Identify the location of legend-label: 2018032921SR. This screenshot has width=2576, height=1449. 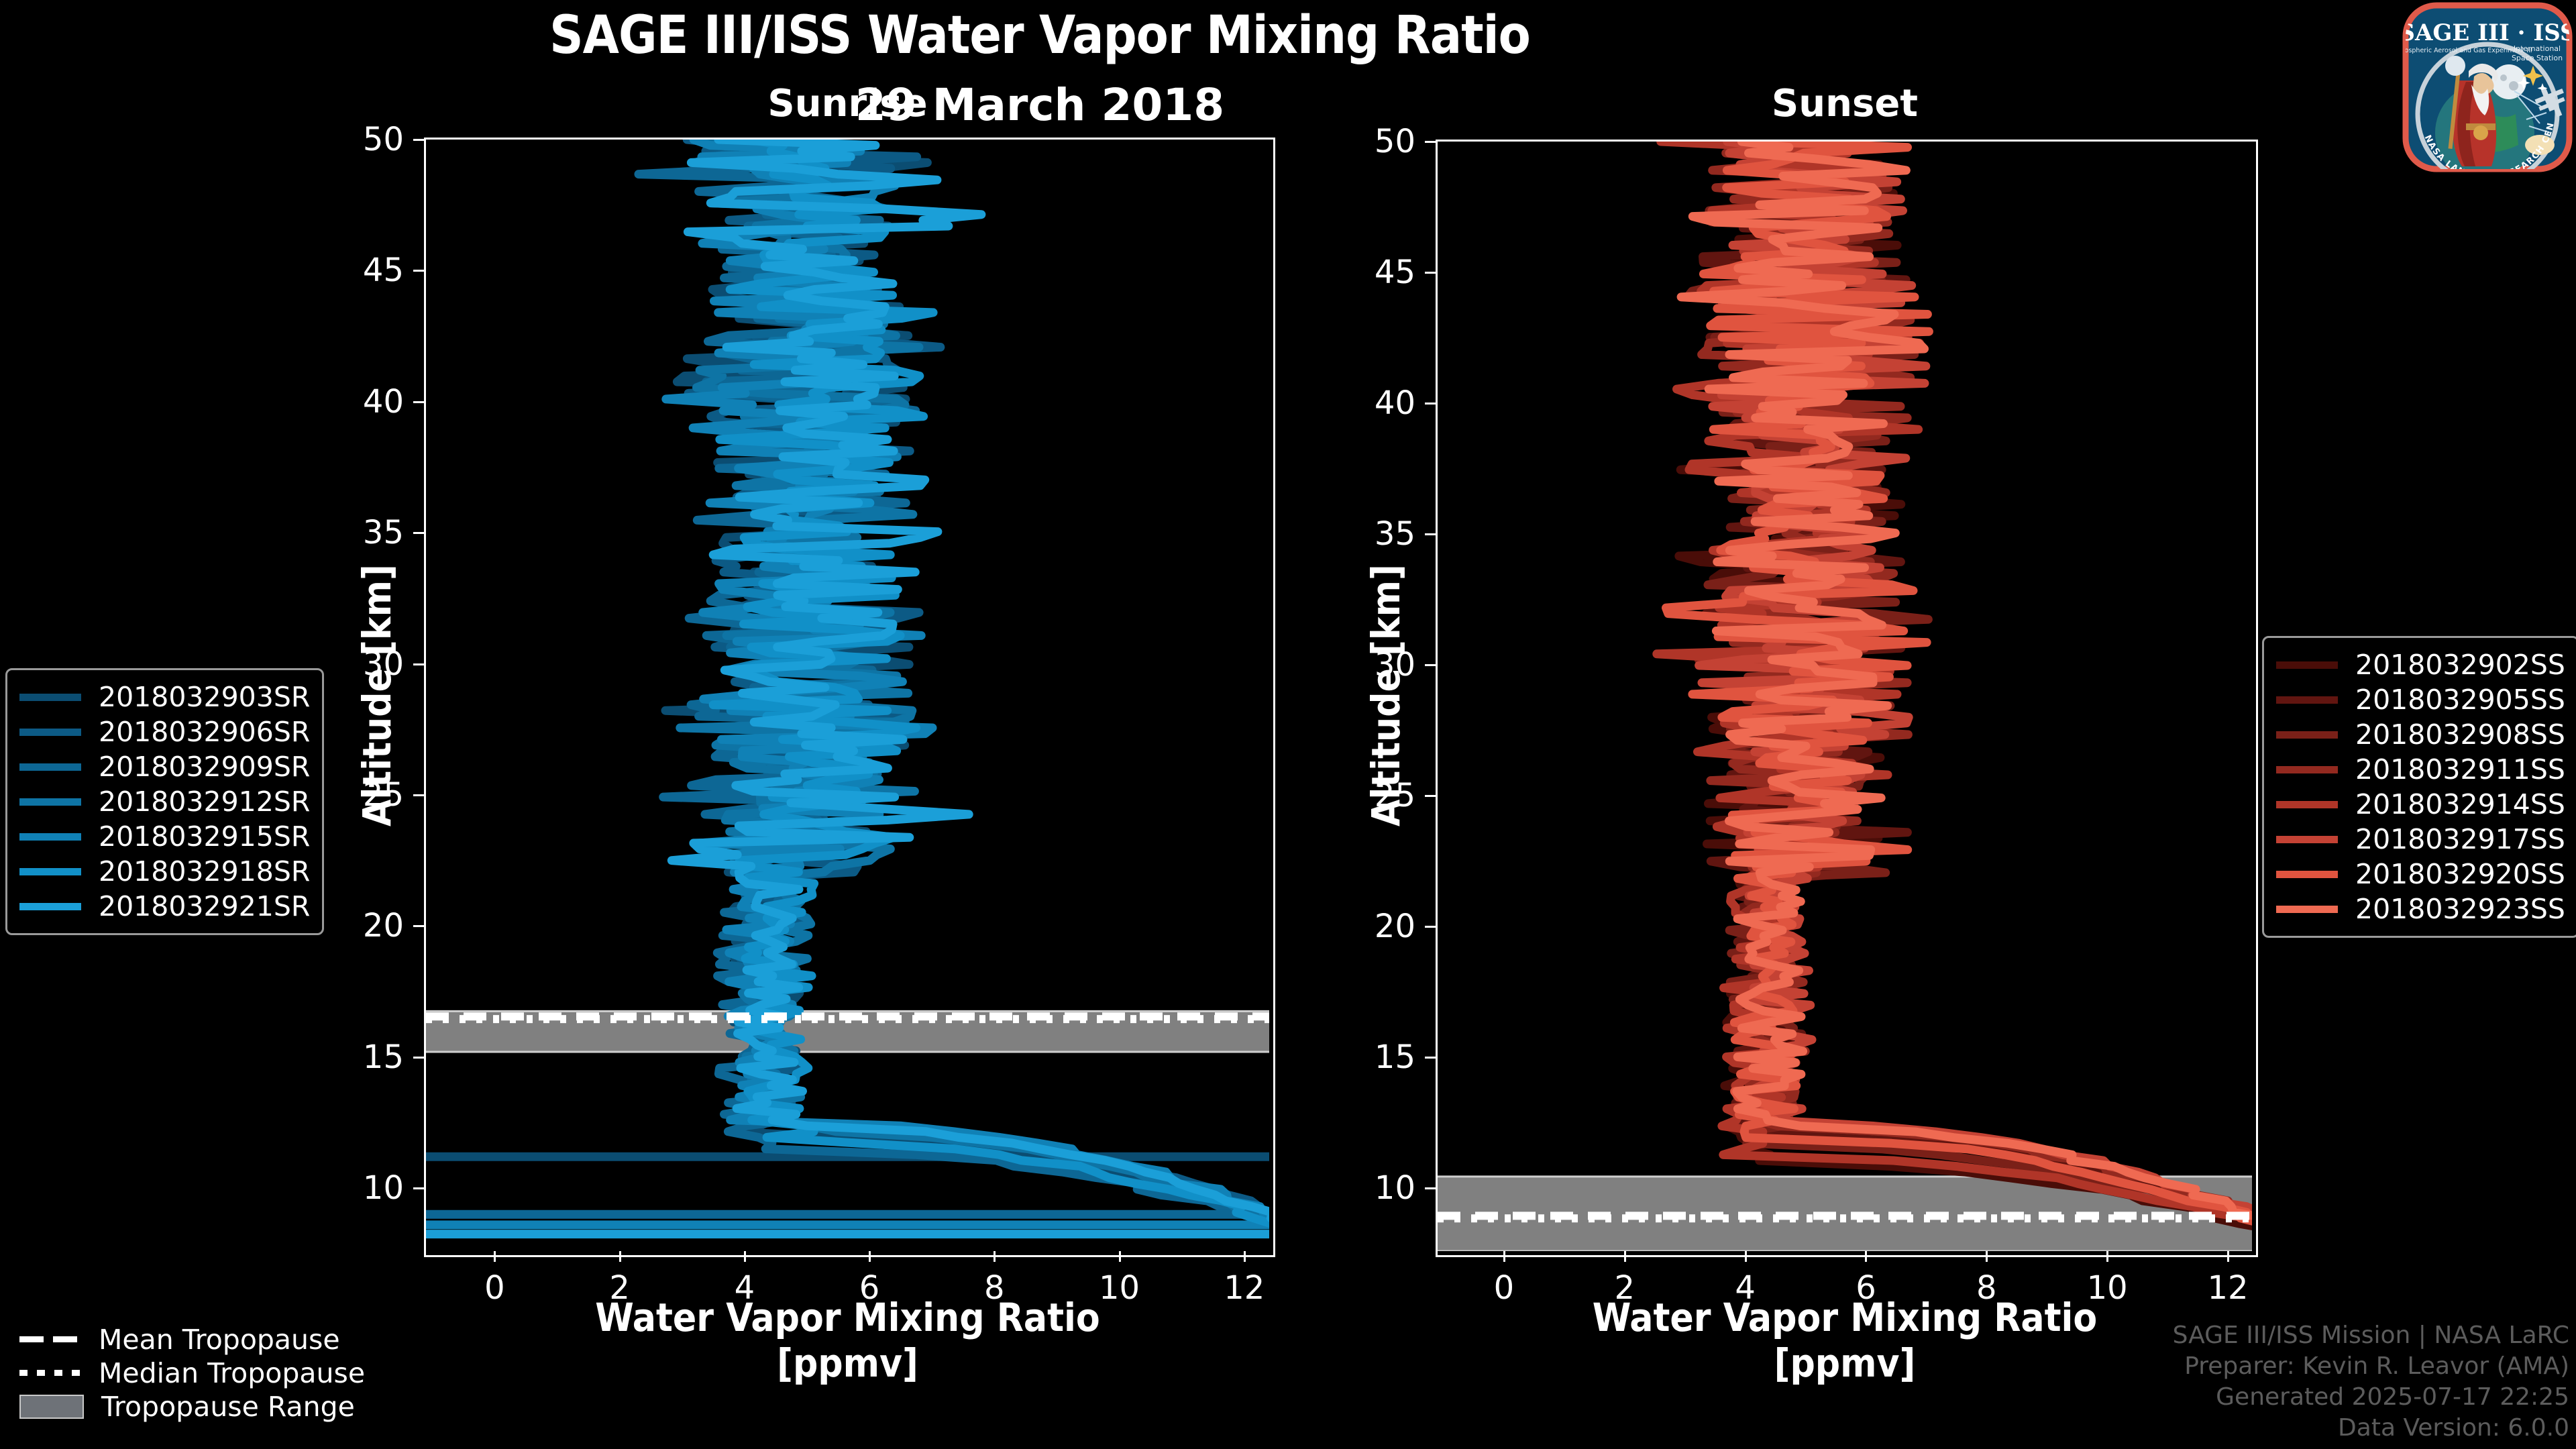
(205, 906).